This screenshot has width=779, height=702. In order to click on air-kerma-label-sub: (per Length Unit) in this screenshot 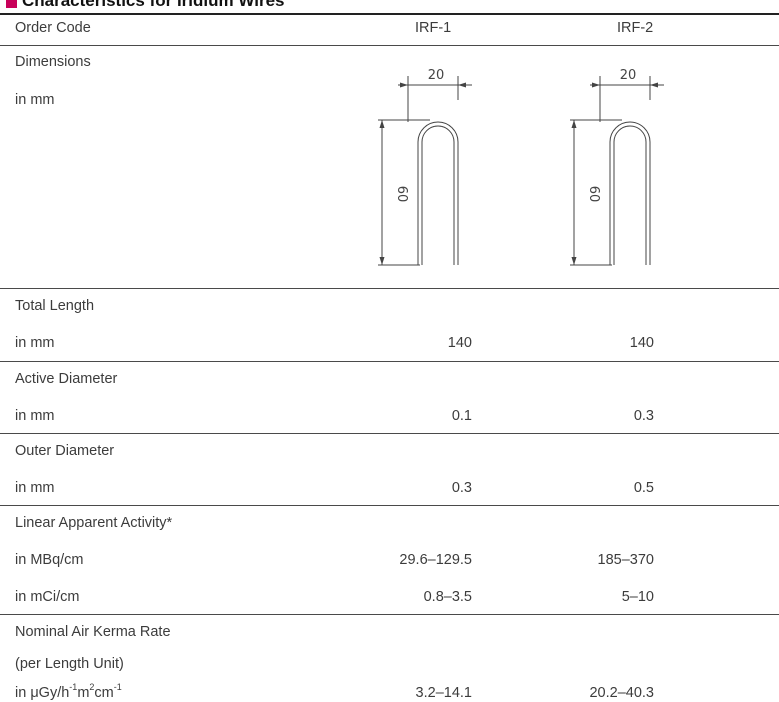, I will do `click(69, 664)`.